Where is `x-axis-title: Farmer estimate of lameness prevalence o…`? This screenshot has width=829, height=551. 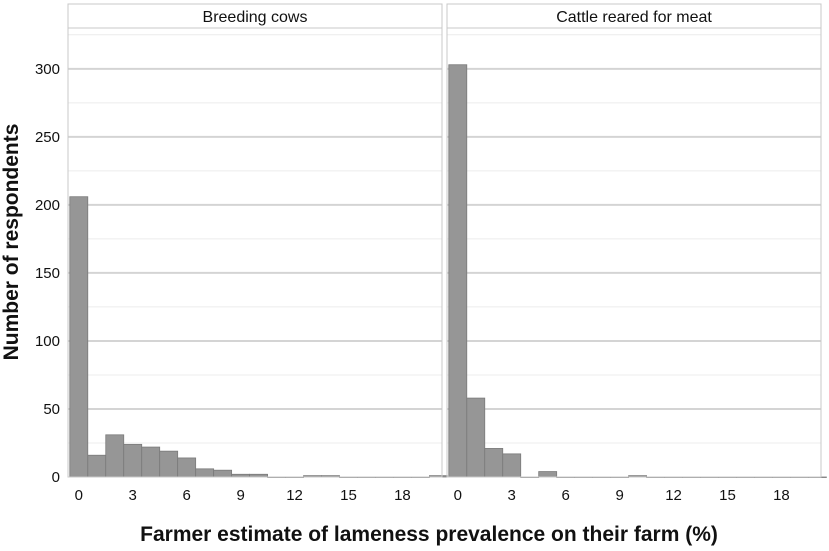
x-axis-title: Farmer estimate of lameness prevalence o… is located at coordinates (429, 534).